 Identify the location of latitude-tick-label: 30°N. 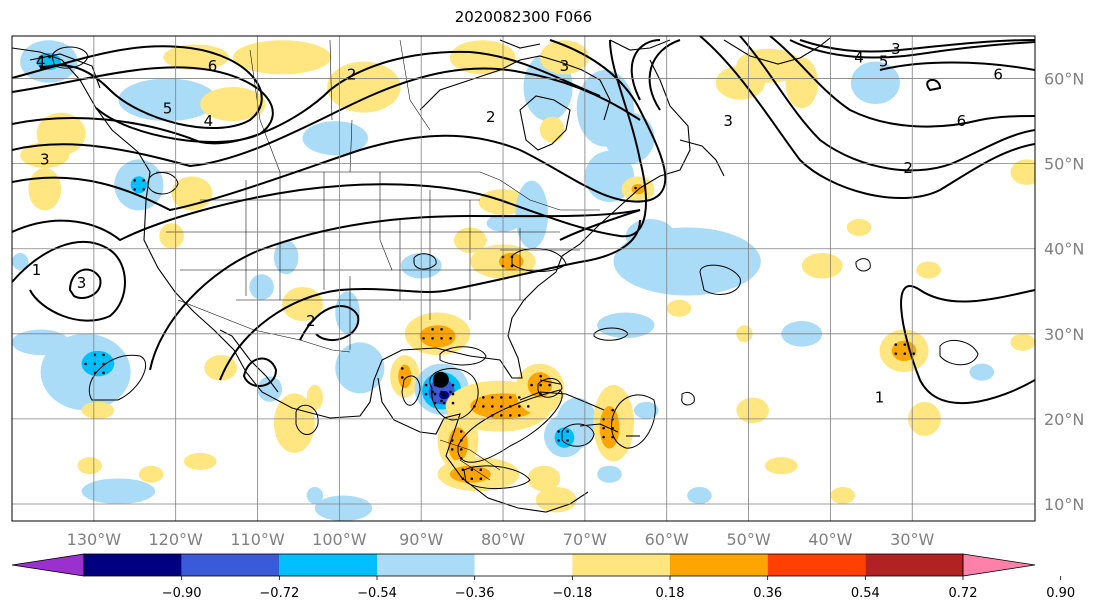
(1064, 334).